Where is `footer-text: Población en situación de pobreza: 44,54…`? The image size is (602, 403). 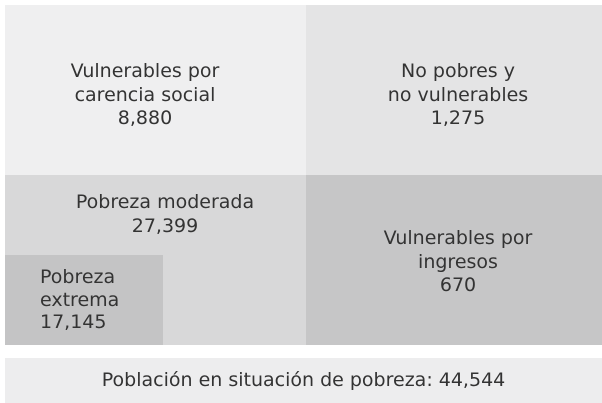
footer-text: Población en situación de pobreza: 44,54… is located at coordinates (303, 380).